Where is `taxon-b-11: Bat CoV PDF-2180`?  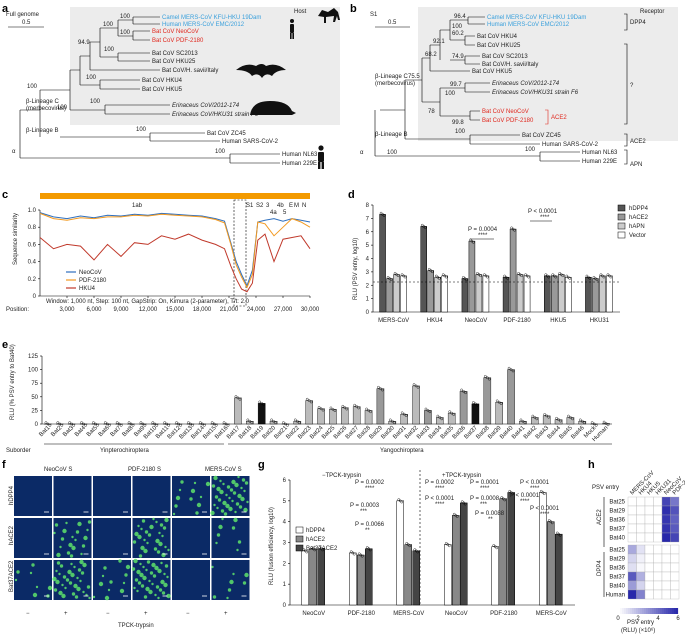
taxon-b-11: Bat CoV PDF-2180 is located at coordinates (508, 121).